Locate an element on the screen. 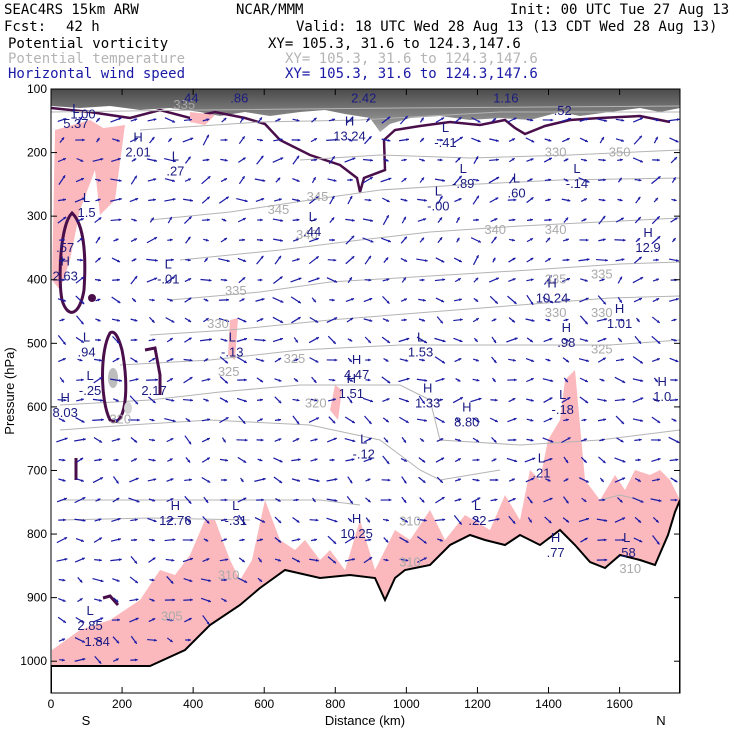 This screenshot has width=740, height=740. extremum-marker: L is located at coordinates (516, 178).